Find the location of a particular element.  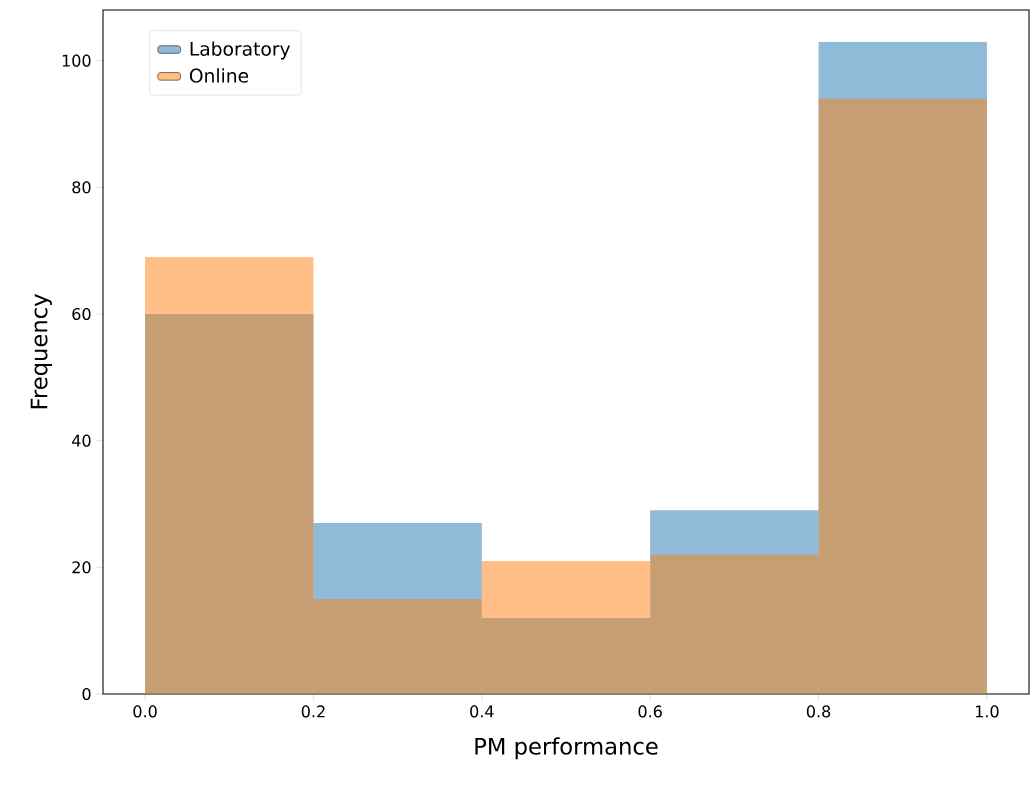

y-tick-label: 60 is located at coordinates (81, 314).